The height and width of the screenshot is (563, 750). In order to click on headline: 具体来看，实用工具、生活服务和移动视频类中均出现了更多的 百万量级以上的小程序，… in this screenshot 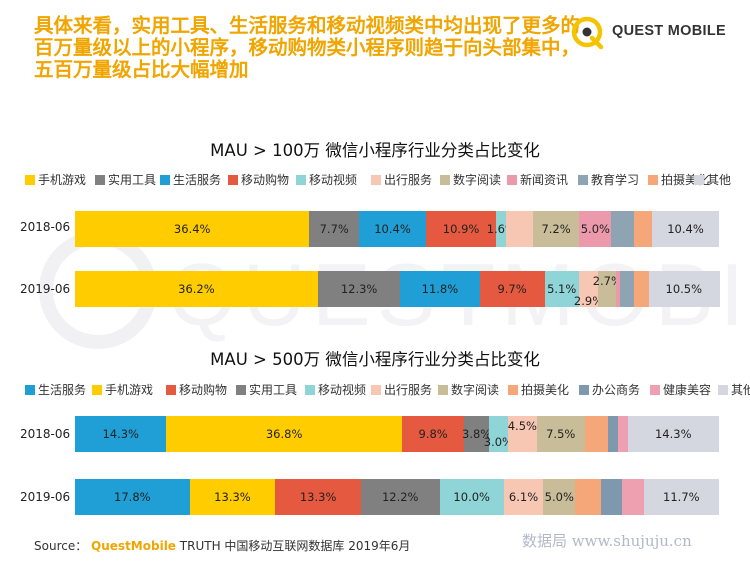, I will do `click(307, 47)`.